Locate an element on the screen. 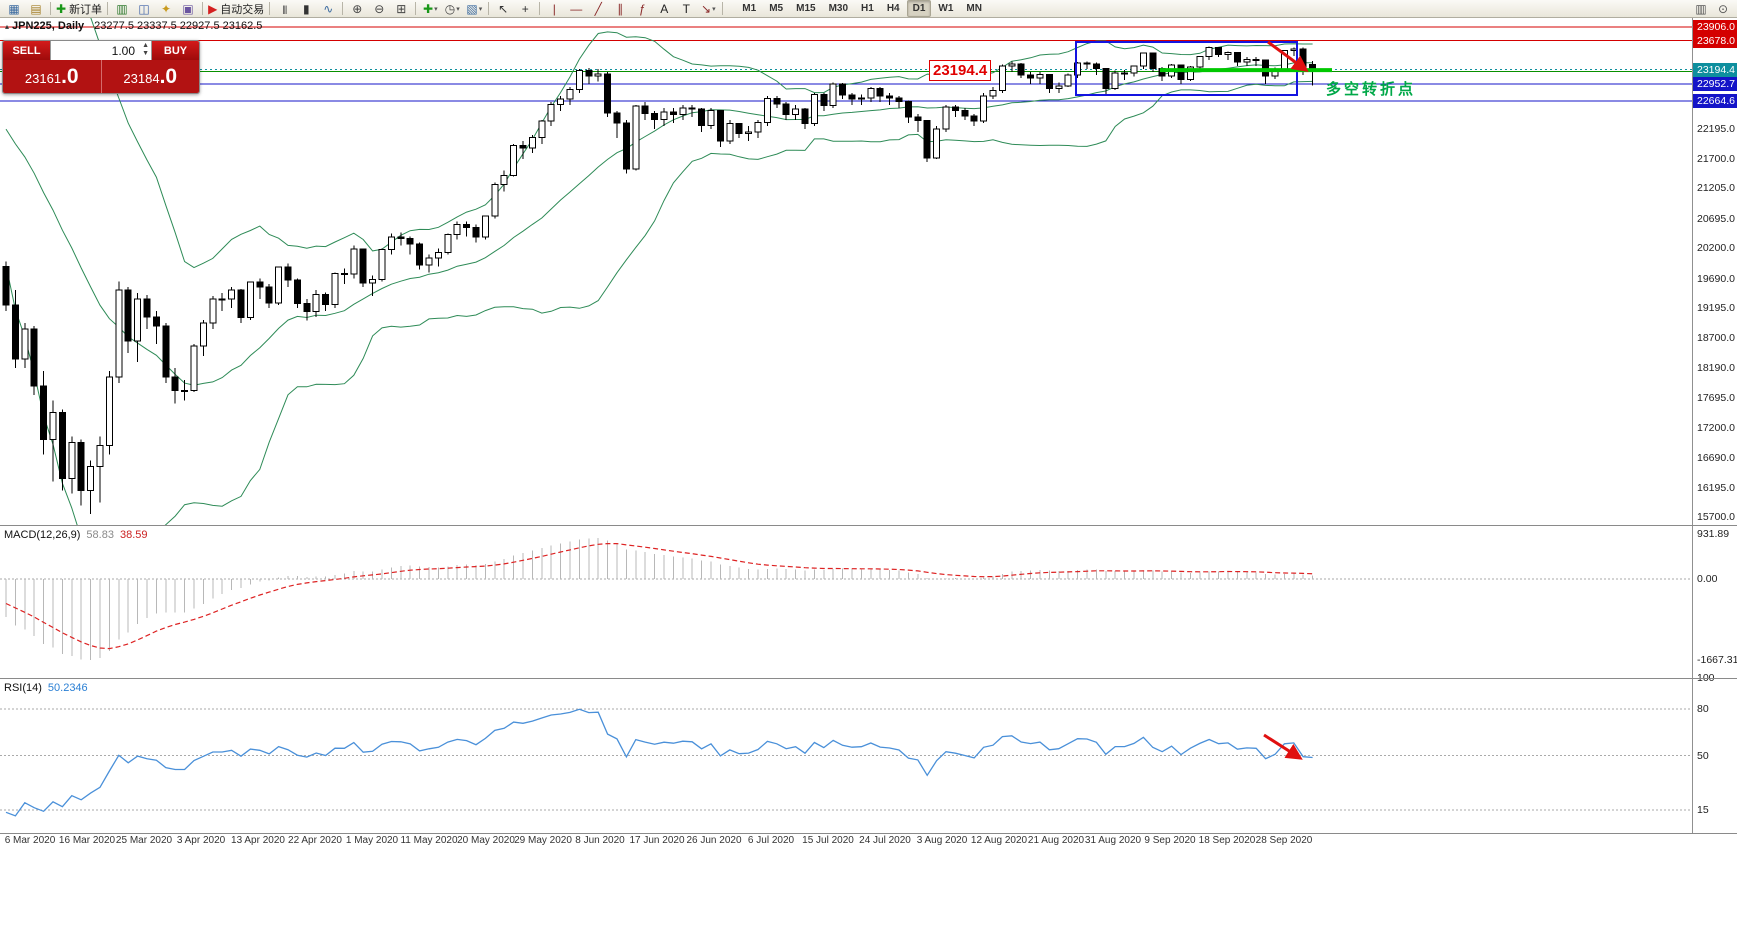  spinner-up-icon: ▲ is located at coordinates (145, 45).